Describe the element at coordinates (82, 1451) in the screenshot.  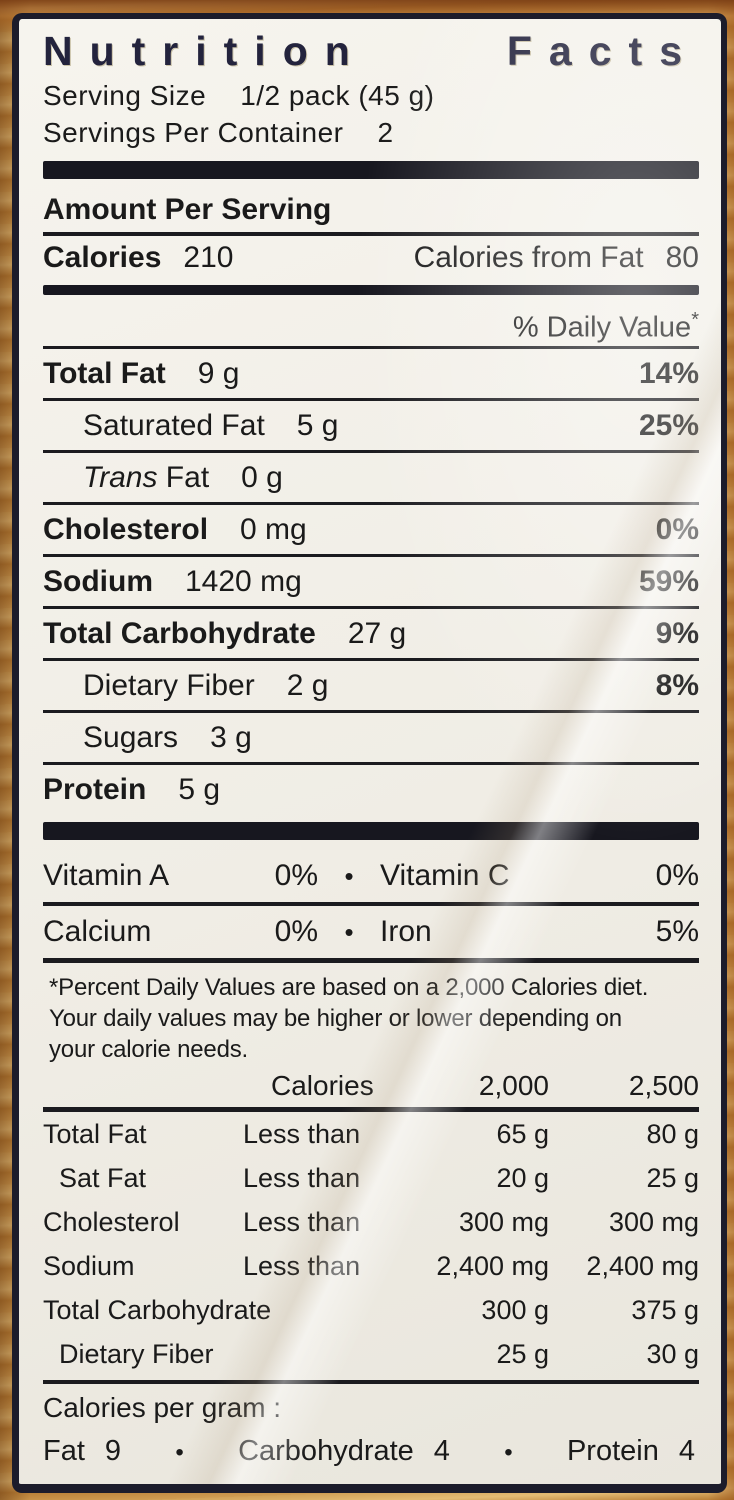
I see `calories-per-gram-item: Fat 9` at that location.